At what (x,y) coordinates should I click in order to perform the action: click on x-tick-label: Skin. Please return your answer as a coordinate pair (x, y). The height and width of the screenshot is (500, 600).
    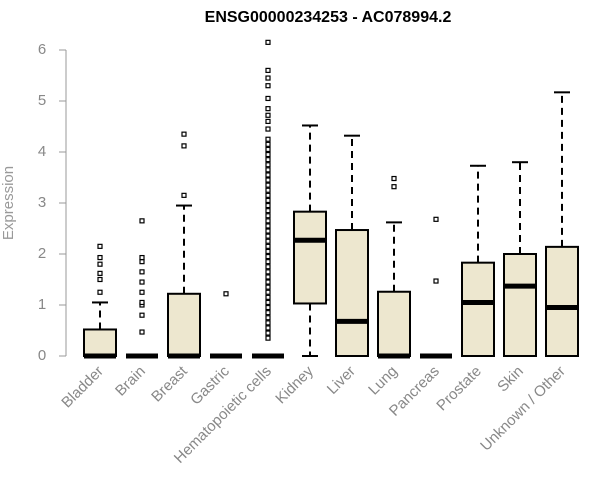
    Looking at the image, I should click on (510, 379).